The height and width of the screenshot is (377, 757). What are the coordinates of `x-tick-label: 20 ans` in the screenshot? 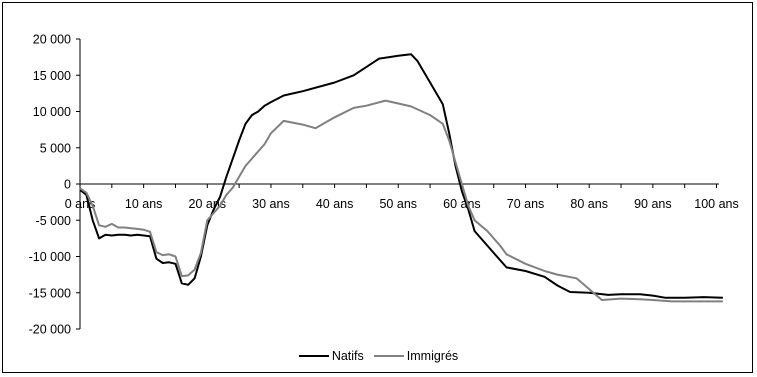 It's located at (208, 204).